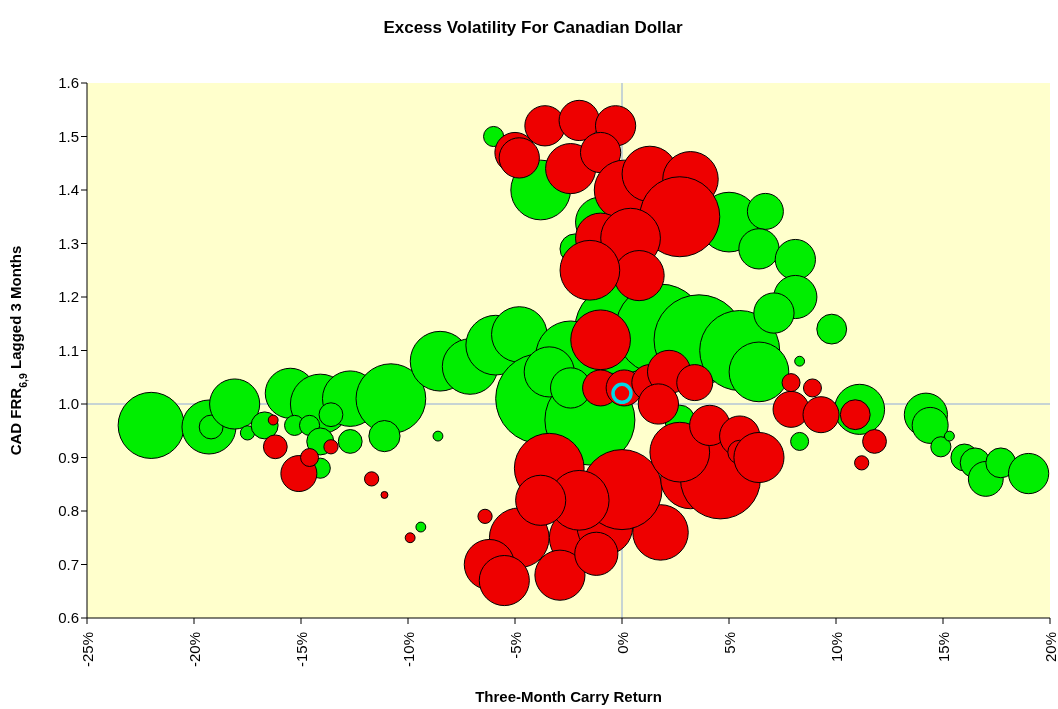 This screenshot has width=1058, height=709. What do you see at coordinates (622, 643) in the screenshot?
I see `x-tick-label: 0%` at bounding box center [622, 643].